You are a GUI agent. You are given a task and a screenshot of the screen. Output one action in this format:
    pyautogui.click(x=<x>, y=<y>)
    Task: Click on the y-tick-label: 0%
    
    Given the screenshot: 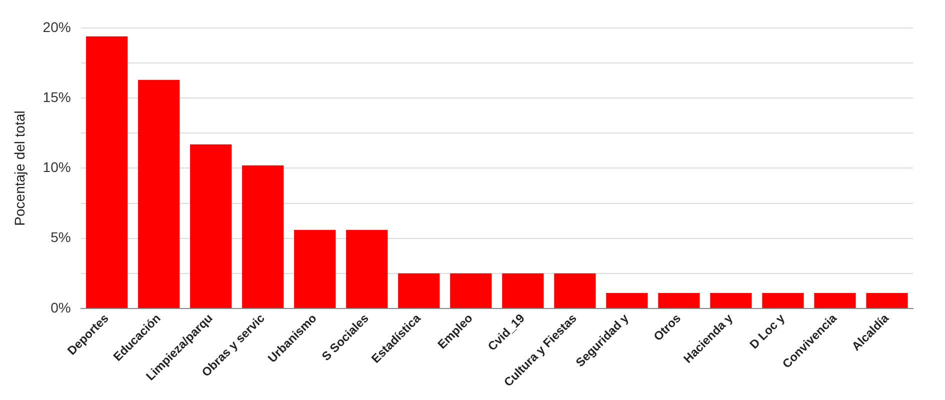 What is the action you would take?
    pyautogui.click(x=60, y=307)
    